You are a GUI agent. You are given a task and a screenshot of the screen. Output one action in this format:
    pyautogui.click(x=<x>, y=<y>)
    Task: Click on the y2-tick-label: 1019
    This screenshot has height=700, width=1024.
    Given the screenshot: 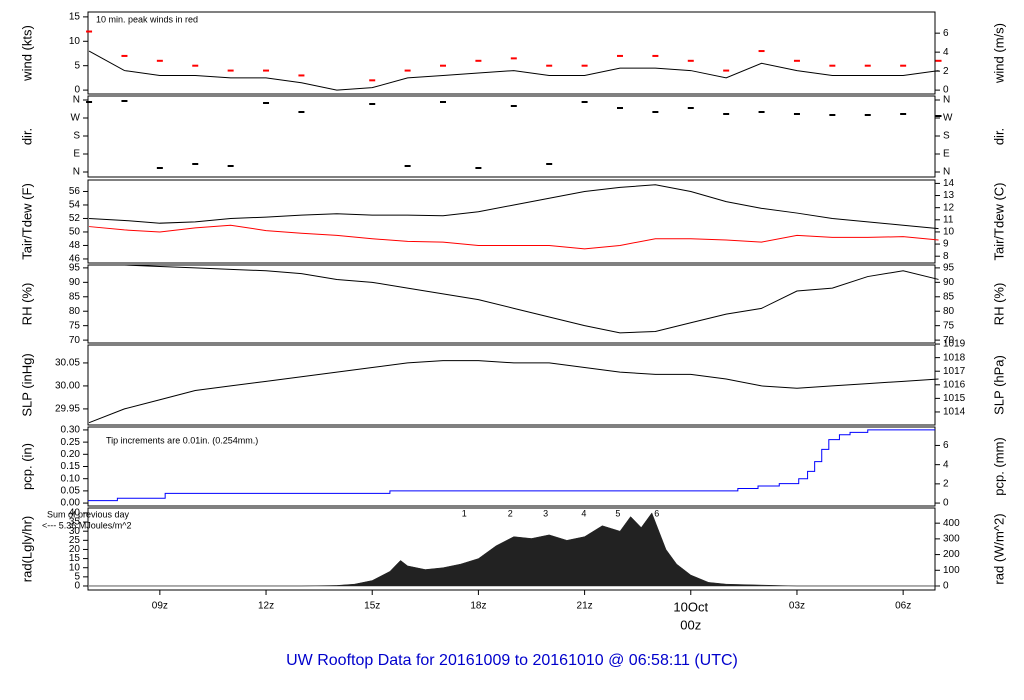 What is the action you would take?
    pyautogui.click(x=954, y=344)
    